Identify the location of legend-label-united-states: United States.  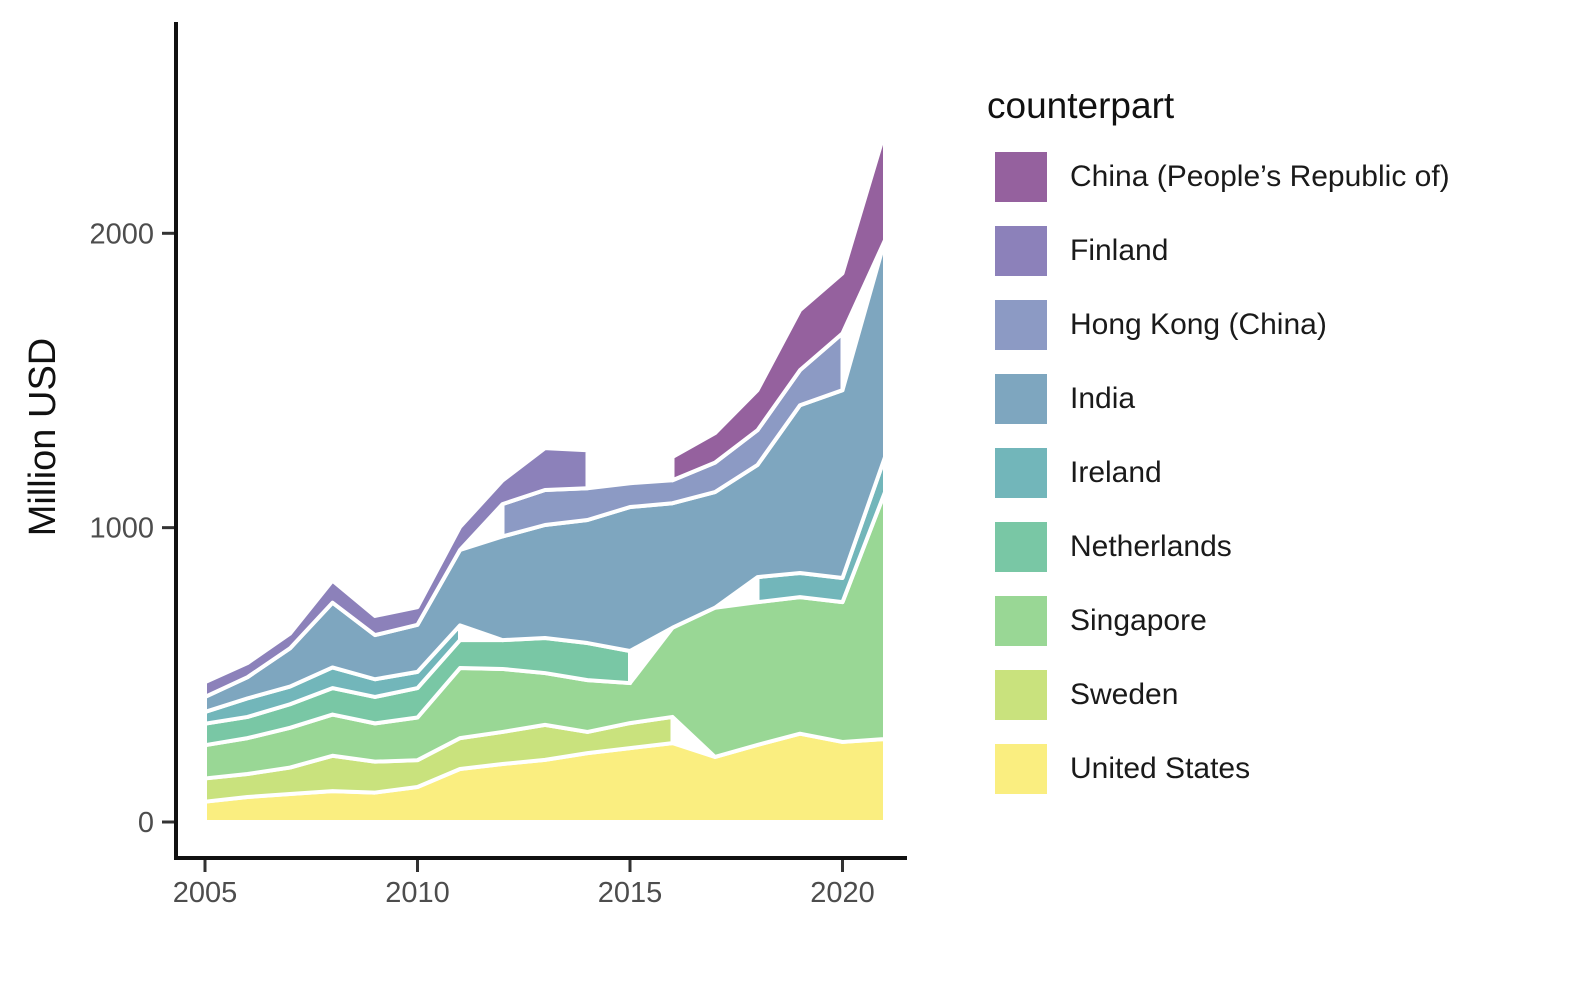
(1160, 768).